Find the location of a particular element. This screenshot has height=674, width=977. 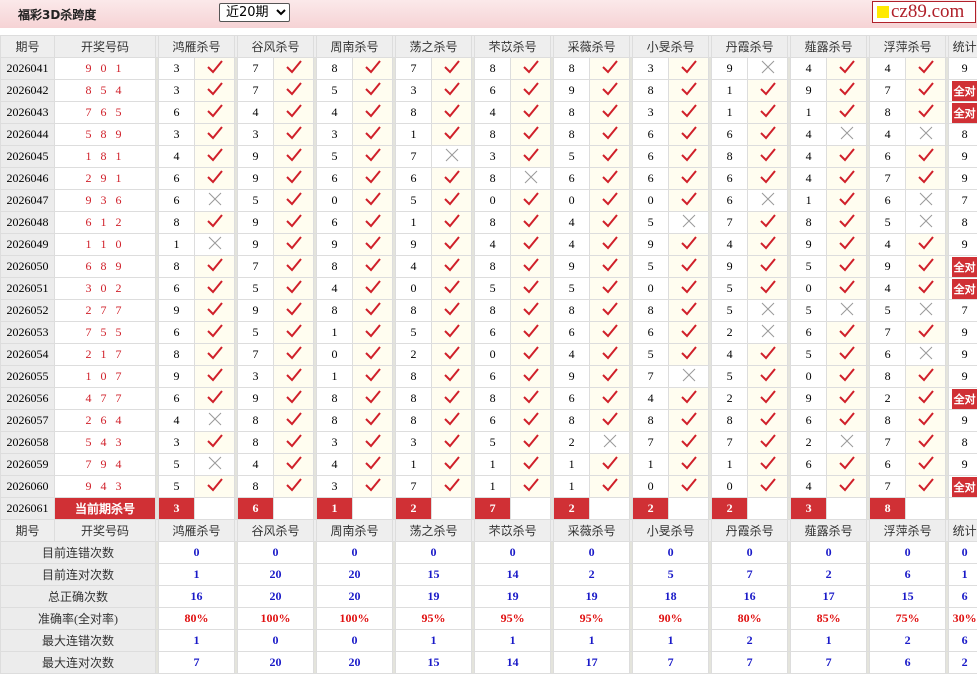

period-cell: 2026051 is located at coordinates (28, 289).